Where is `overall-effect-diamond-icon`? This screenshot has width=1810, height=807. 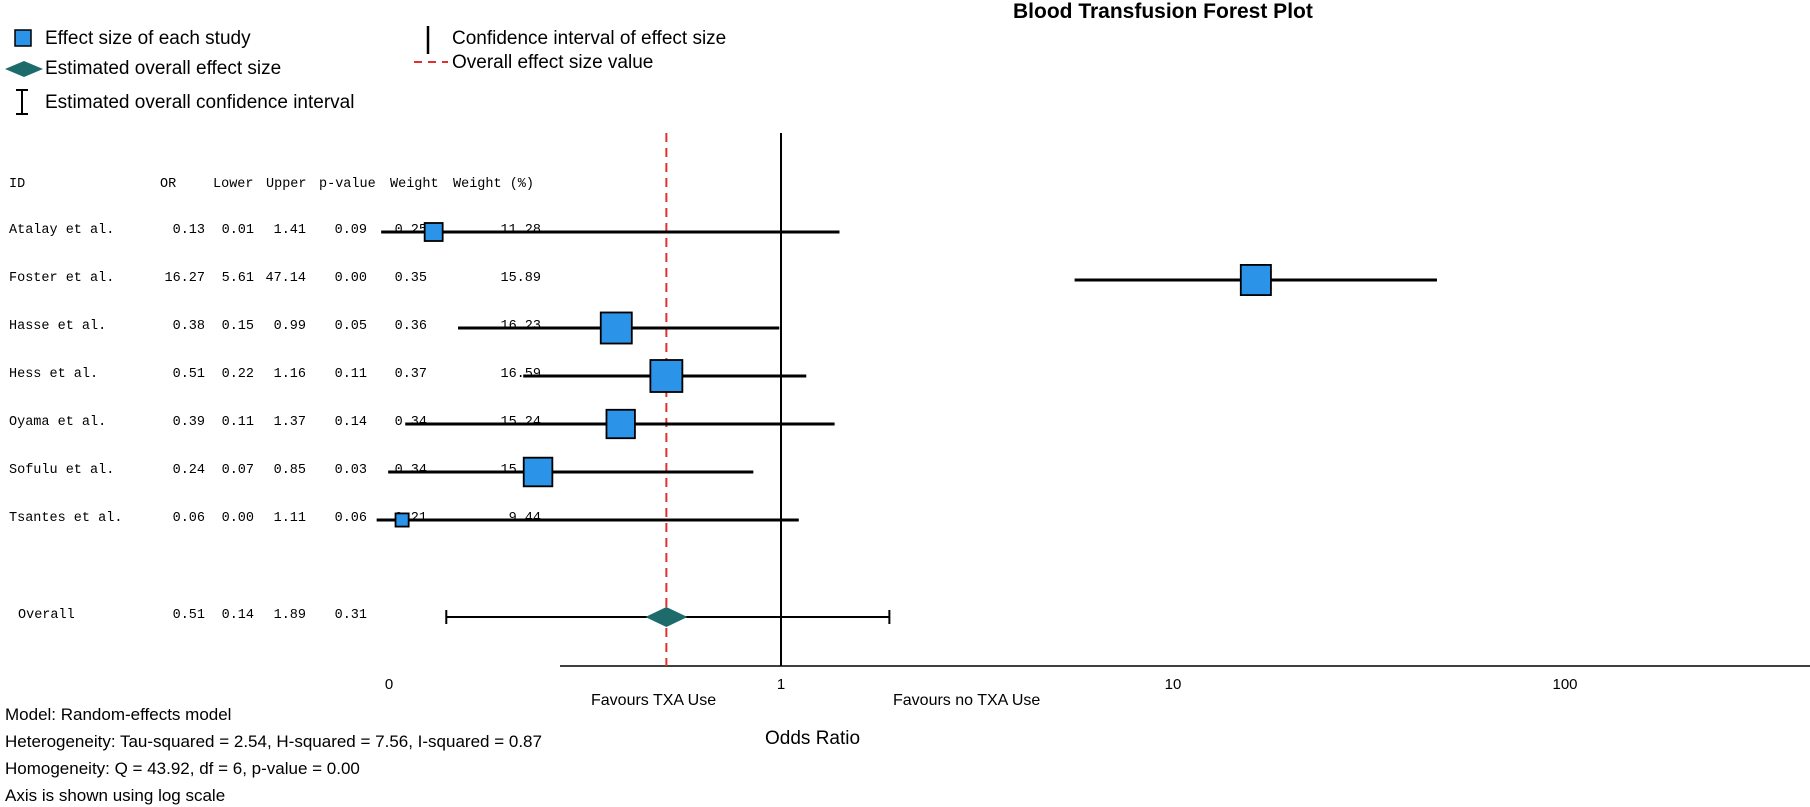 overall-effect-diamond-icon is located at coordinates (24, 69).